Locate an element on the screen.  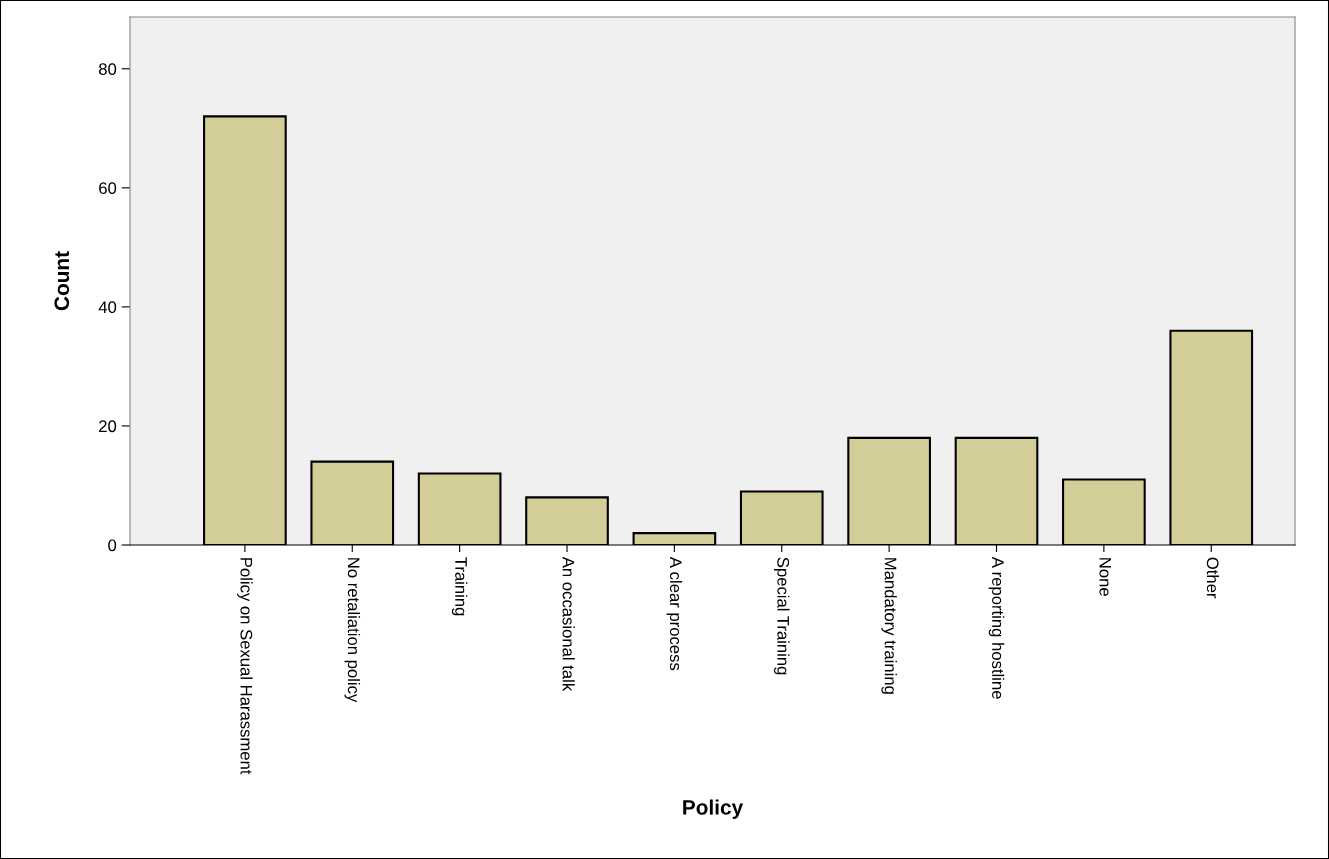
x-tick-label: Special Training is located at coordinates (781, 616).